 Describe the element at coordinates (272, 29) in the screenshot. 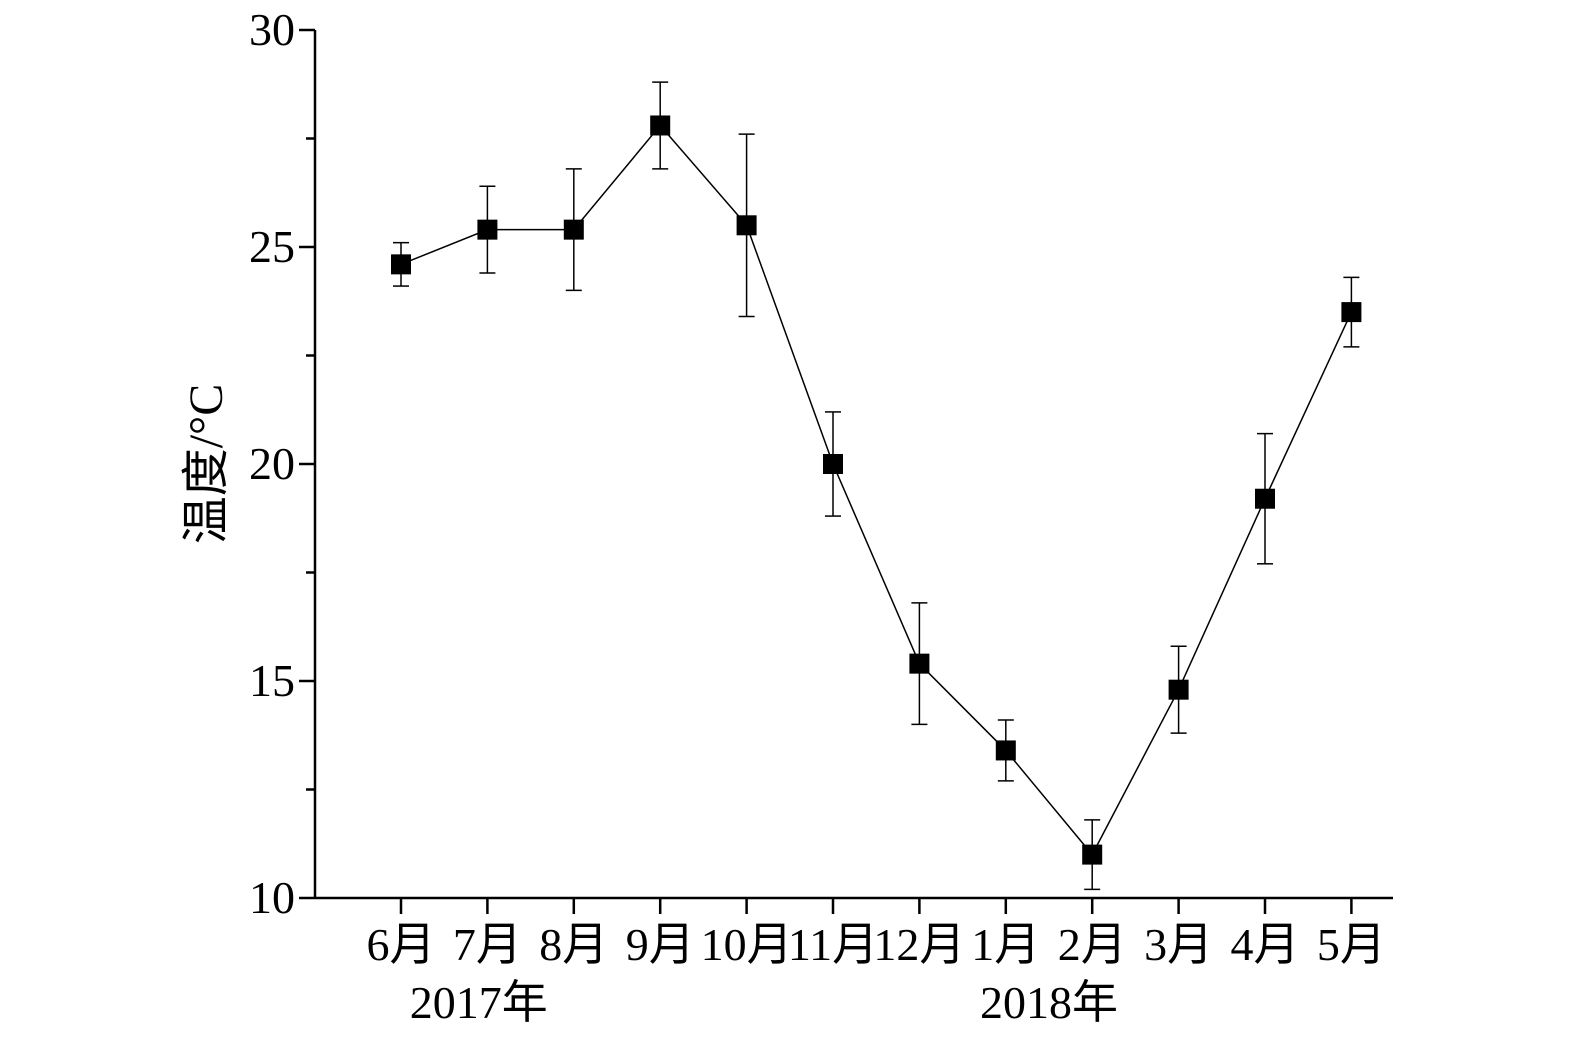

I see `y-tick-label: 30` at that location.